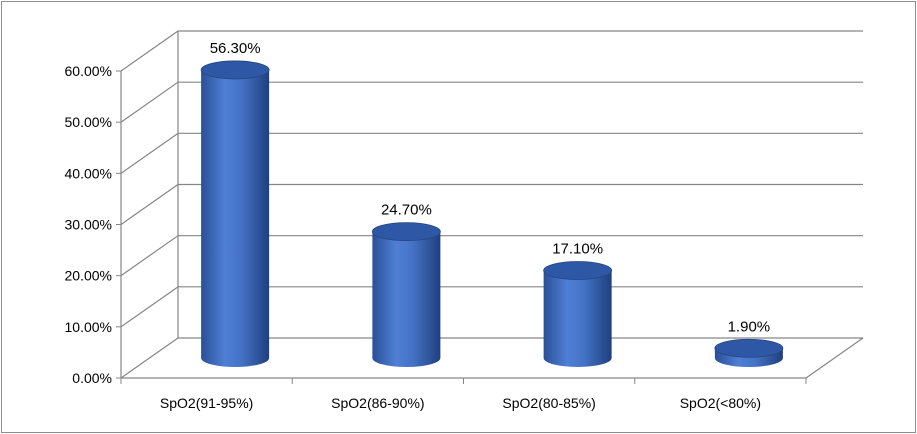 This screenshot has height=434, width=917. Describe the element at coordinates (720, 403) in the screenshot. I see `x-category-label: SpO2(<80%)` at that location.